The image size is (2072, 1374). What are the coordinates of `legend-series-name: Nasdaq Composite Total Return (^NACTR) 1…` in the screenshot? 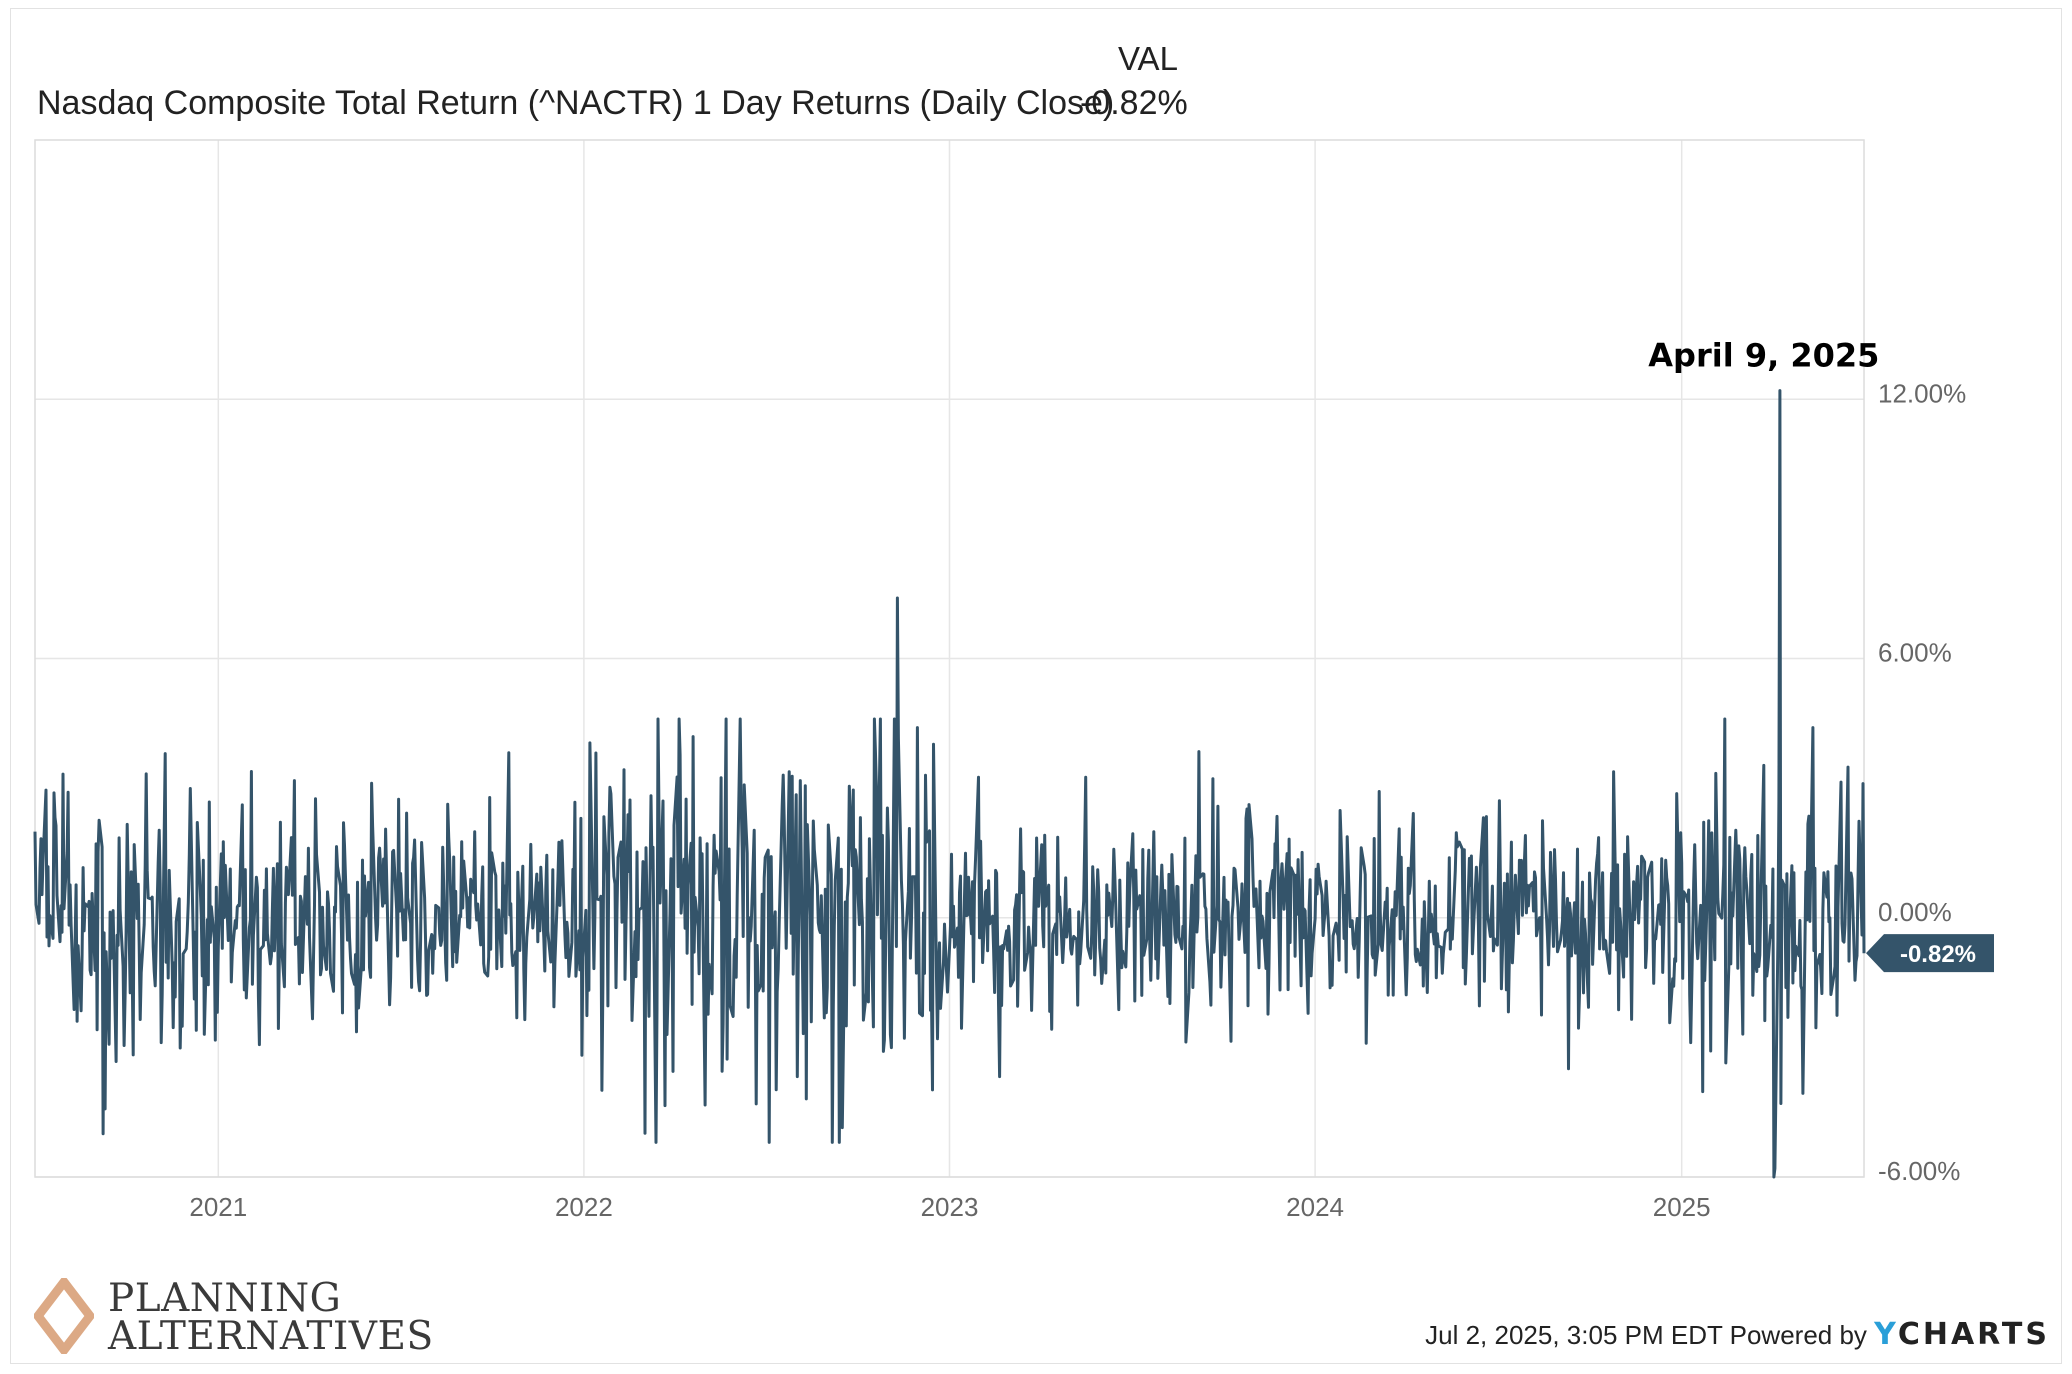 It's located at (576, 103).